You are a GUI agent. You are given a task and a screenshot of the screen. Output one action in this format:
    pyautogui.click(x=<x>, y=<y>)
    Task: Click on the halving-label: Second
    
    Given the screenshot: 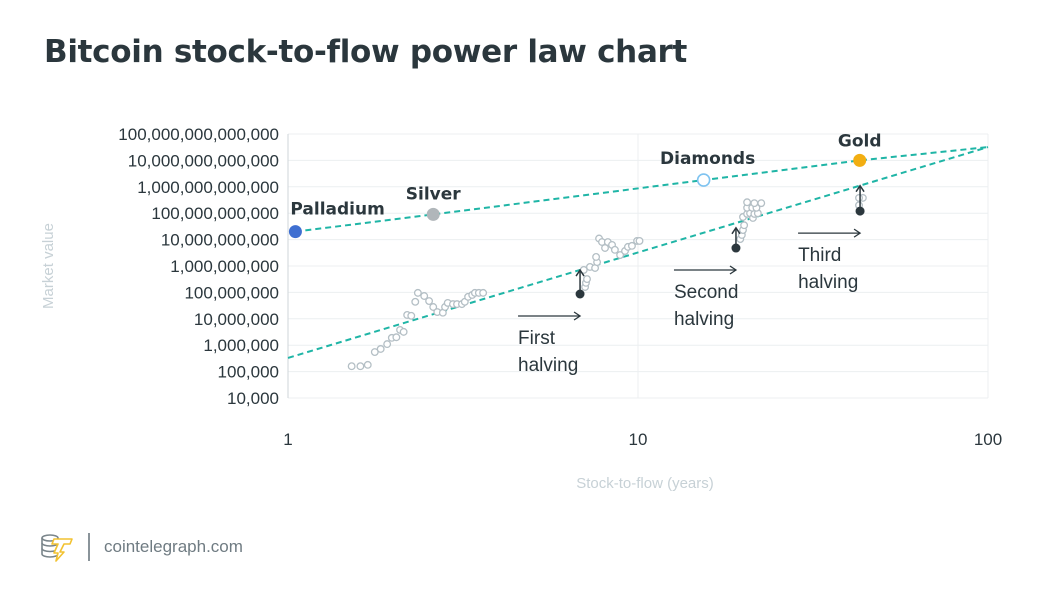 What is the action you would take?
    pyautogui.click(x=706, y=292)
    